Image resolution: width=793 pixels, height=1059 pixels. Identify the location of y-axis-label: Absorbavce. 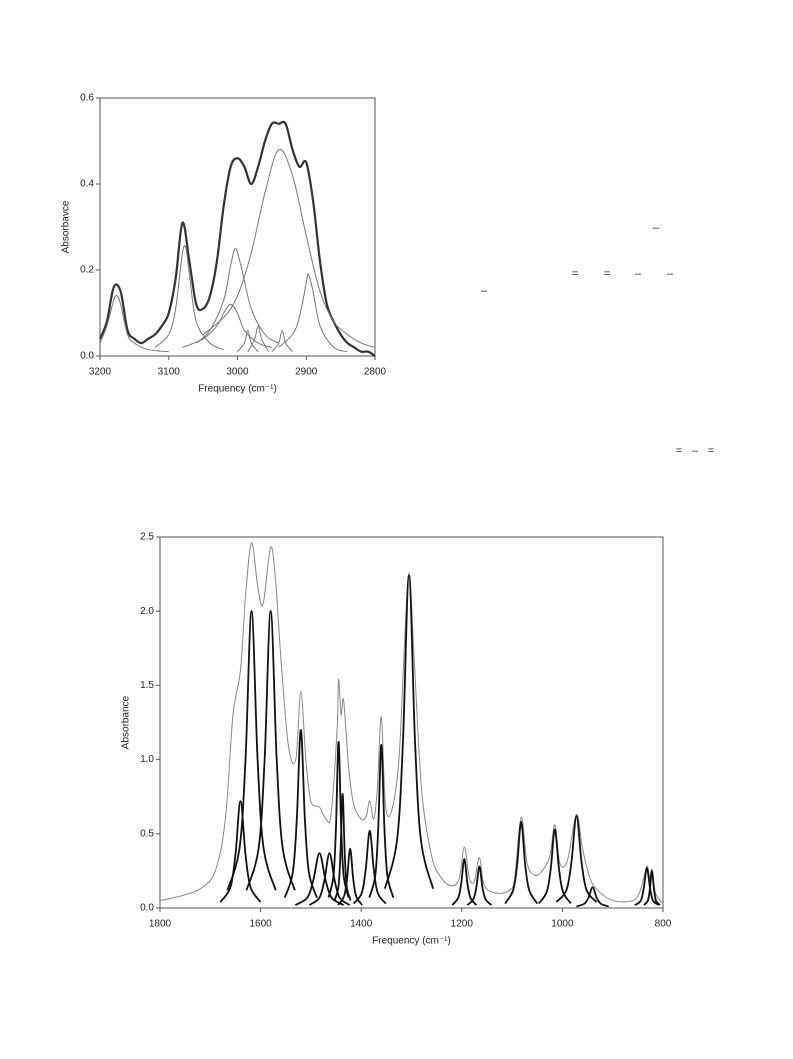
(66, 226).